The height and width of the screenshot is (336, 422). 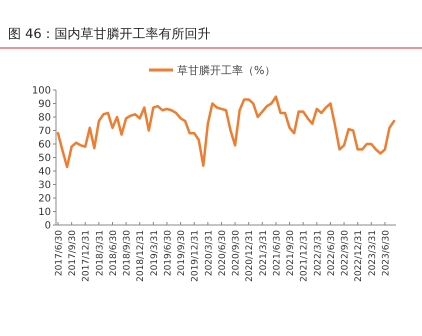 What do you see at coordinates (127, 253) in the screenshot?
I see `x-tick-label: 2018/9/30` at bounding box center [127, 253].